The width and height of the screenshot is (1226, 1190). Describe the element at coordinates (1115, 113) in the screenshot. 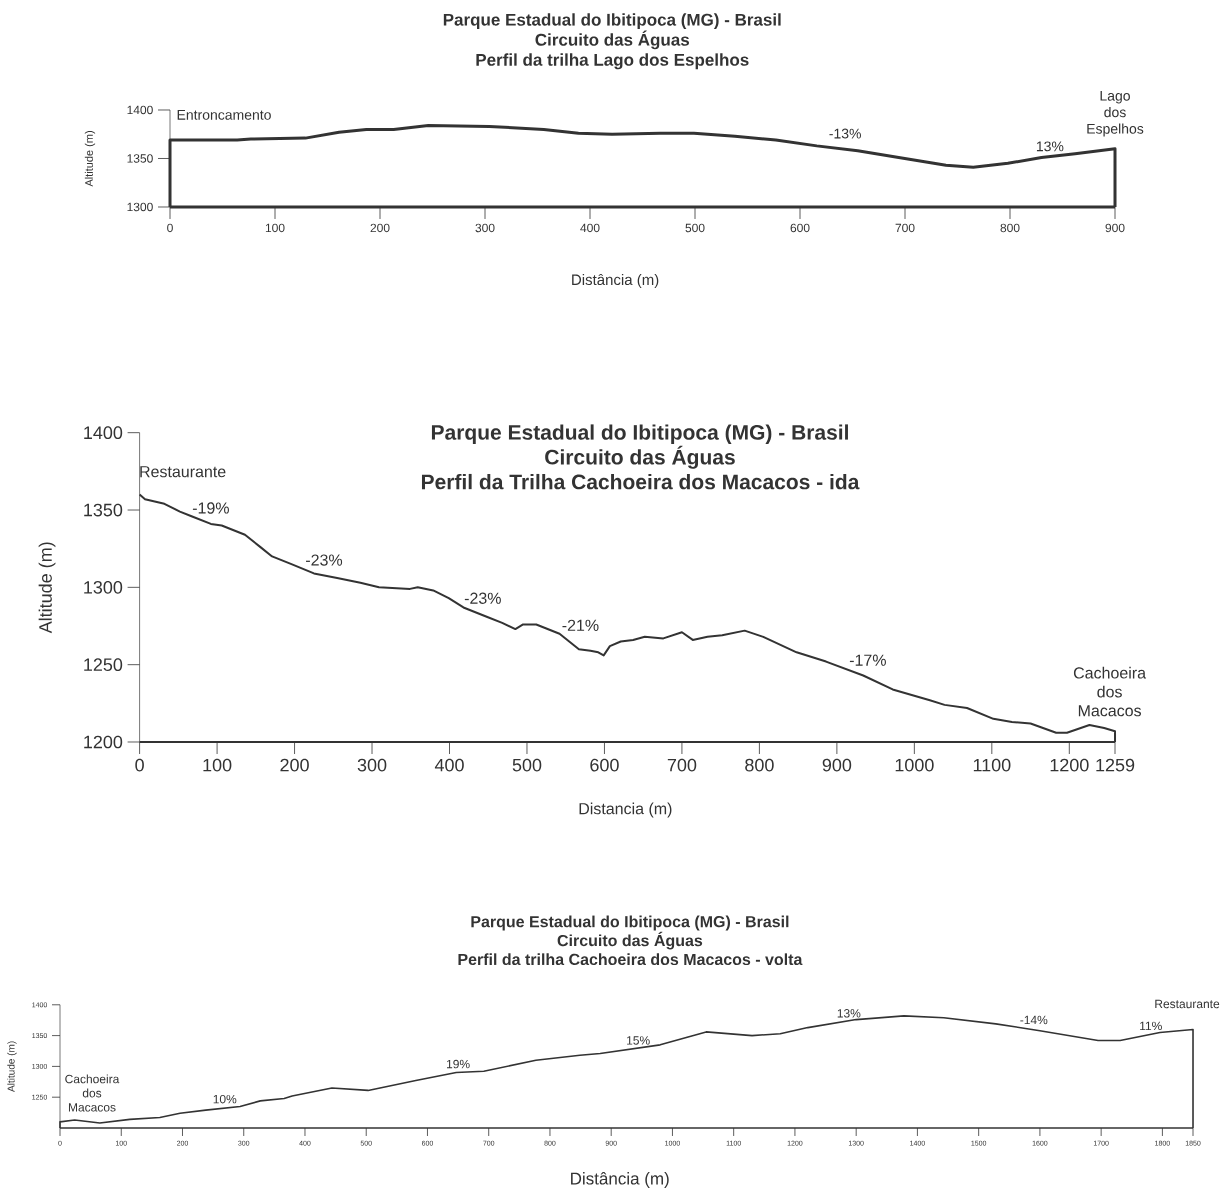

I see `annotation: Lago dos Espelhos` at that location.